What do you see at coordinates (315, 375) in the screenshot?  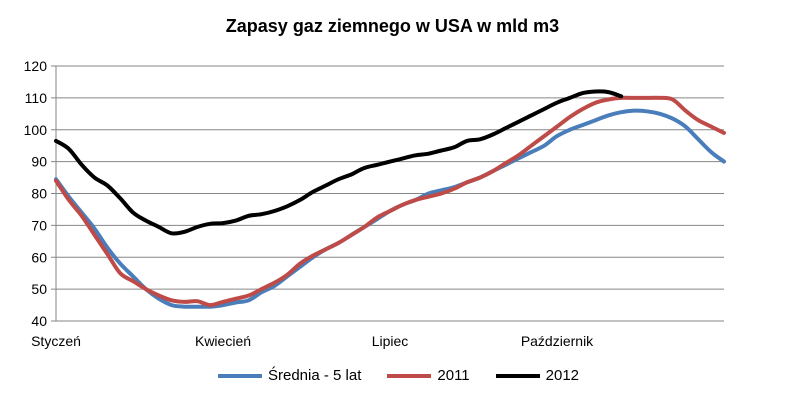 I see `legend-label-avg: Średnia - 5 lat` at bounding box center [315, 375].